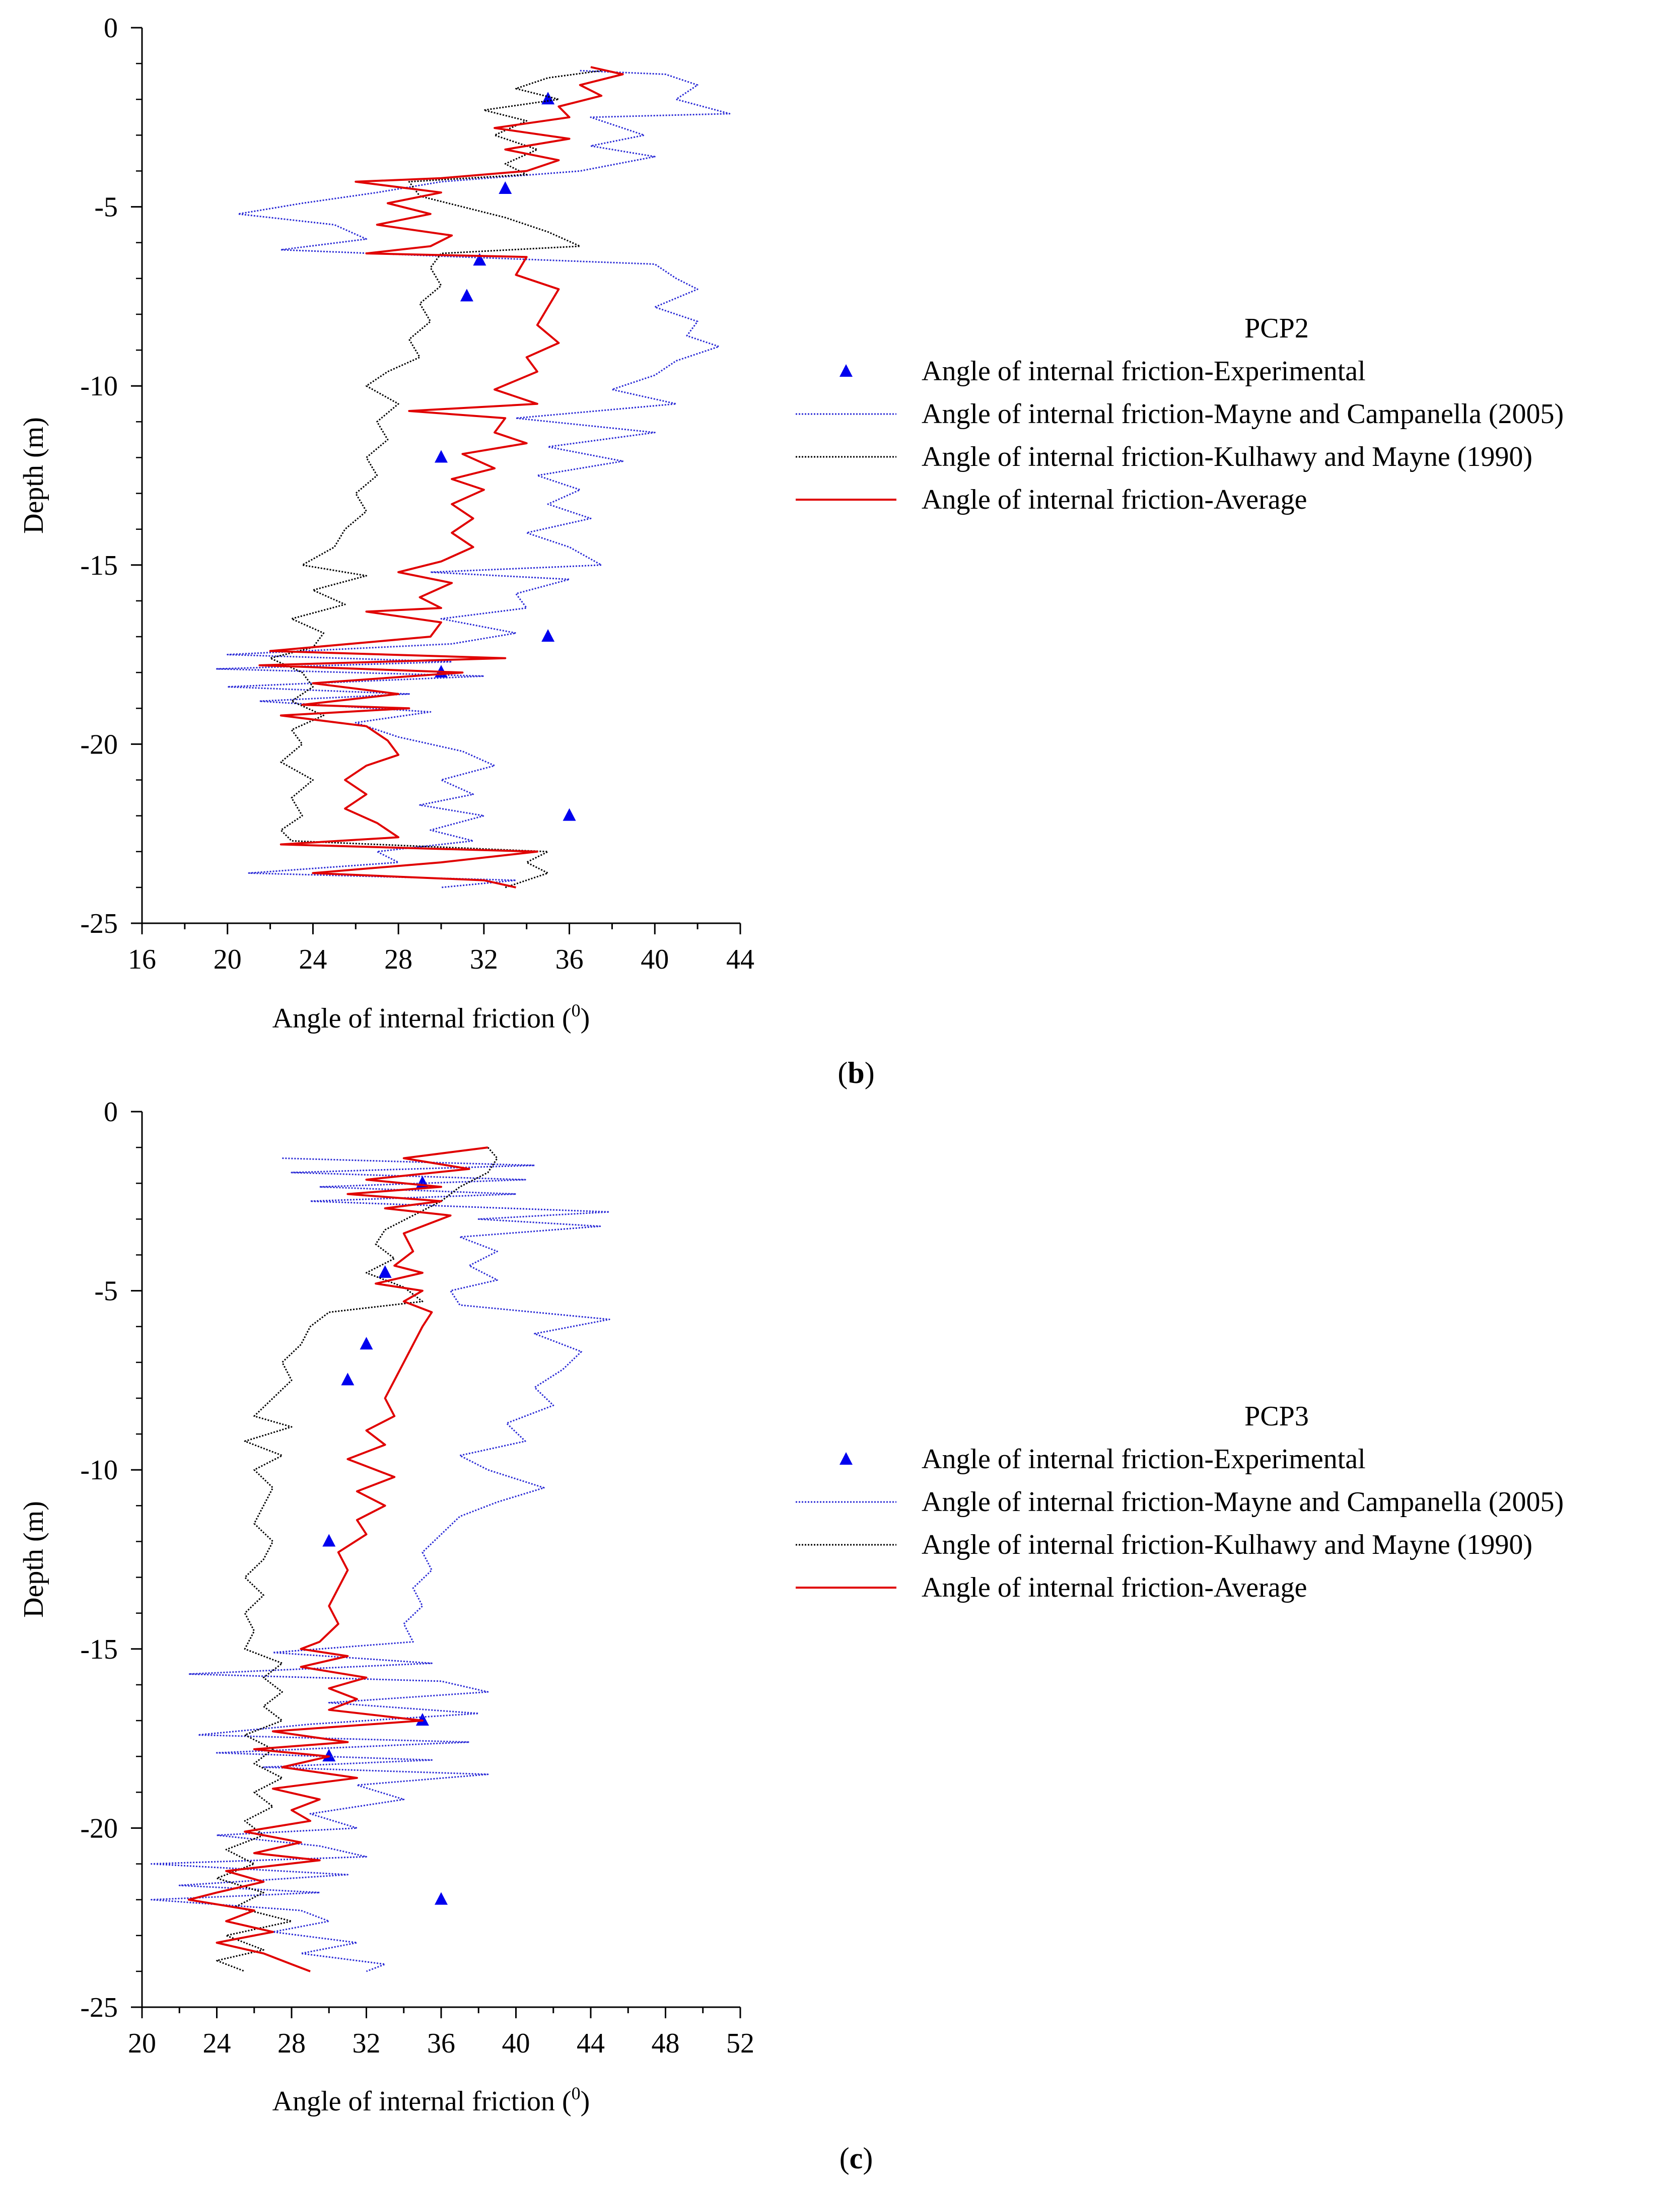  I want to click on panel-label: (b), so click(855, 1072).